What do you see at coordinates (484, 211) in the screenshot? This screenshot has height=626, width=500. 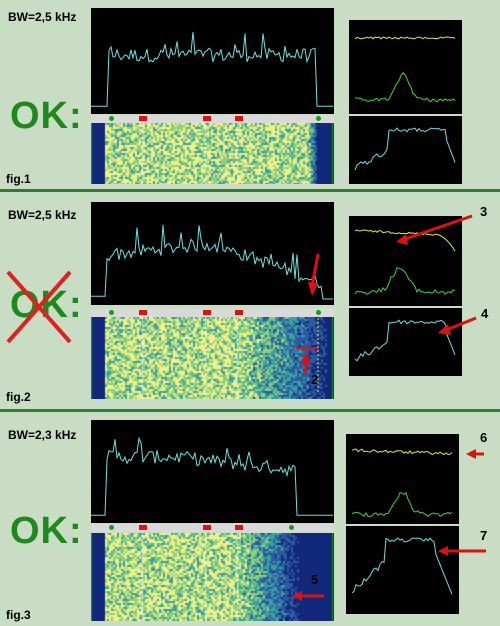 I see `callout-3: 3` at bounding box center [484, 211].